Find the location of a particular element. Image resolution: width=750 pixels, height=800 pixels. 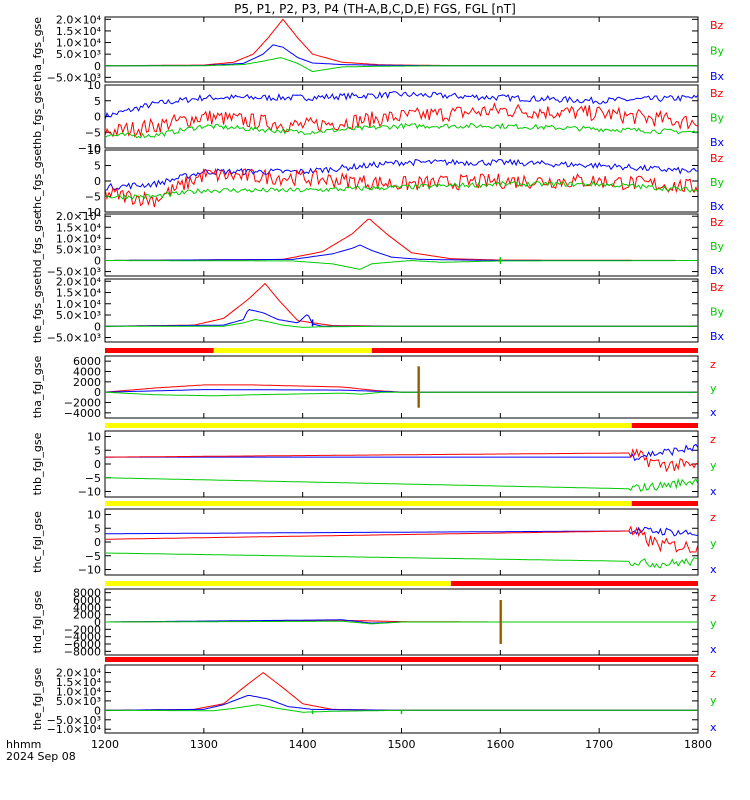

x-tick-label: 1200 is located at coordinates (105, 744).